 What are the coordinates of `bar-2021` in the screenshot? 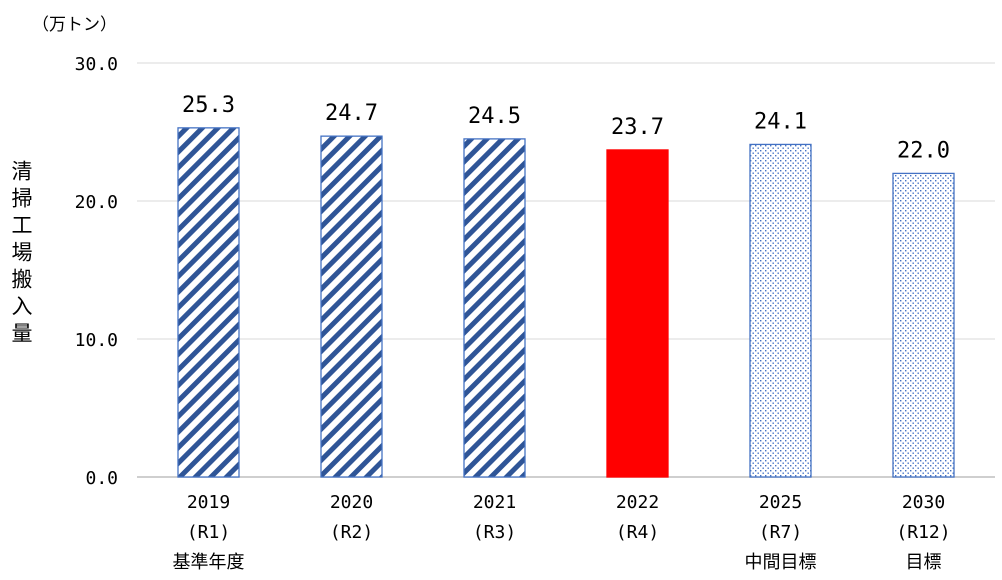 It's located at (494, 308).